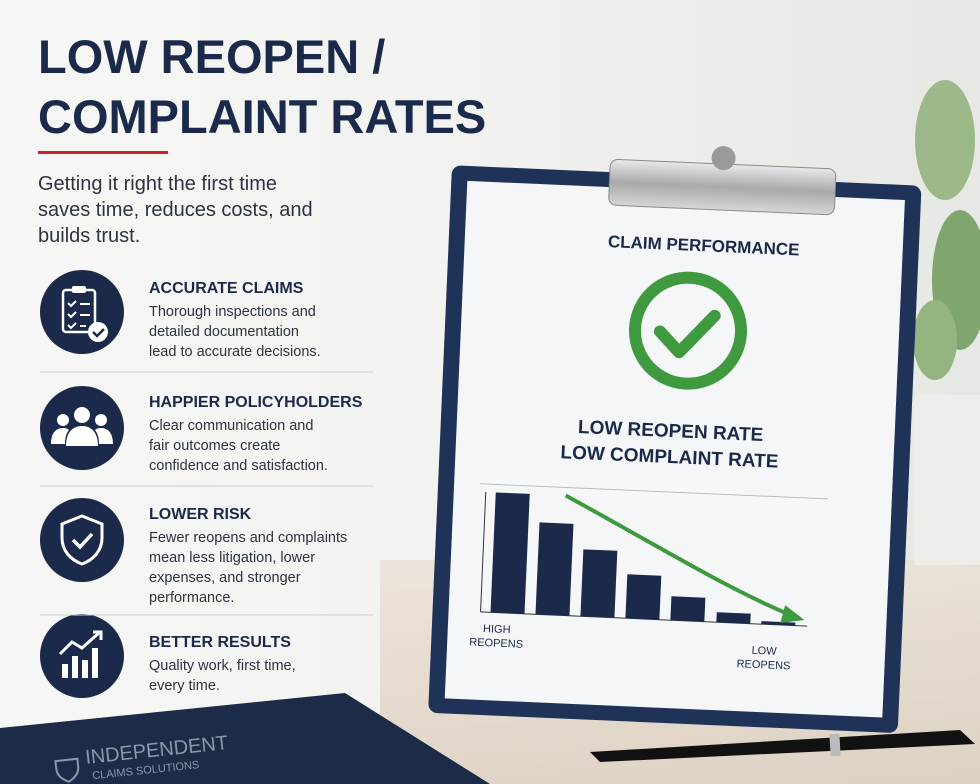 This screenshot has height=784, width=980. Describe the element at coordinates (497, 629) in the screenshot. I see `axis-label: HIGH` at that location.